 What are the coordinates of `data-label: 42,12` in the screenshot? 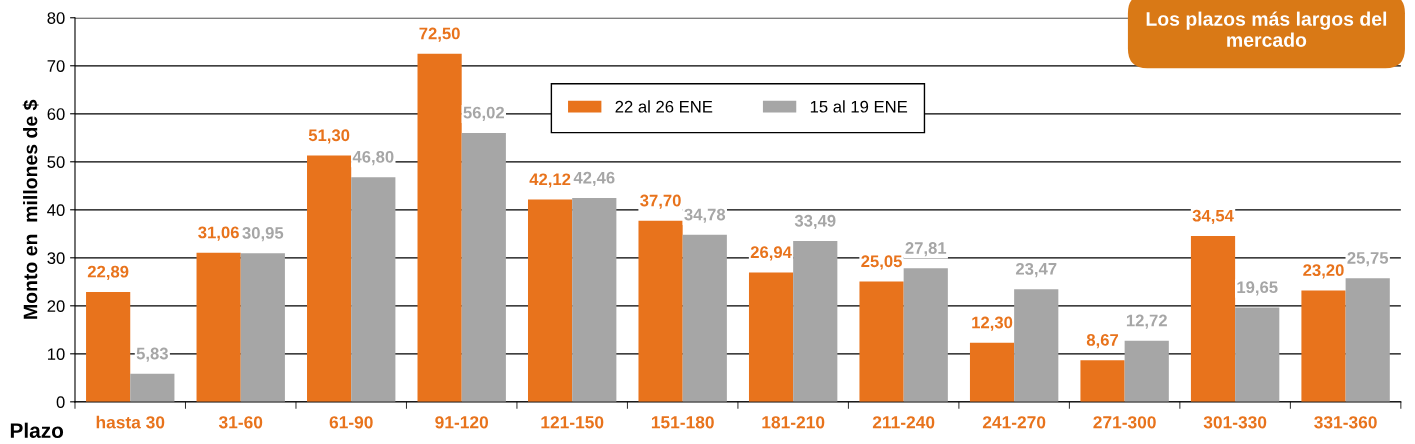 It's located at (550, 180).